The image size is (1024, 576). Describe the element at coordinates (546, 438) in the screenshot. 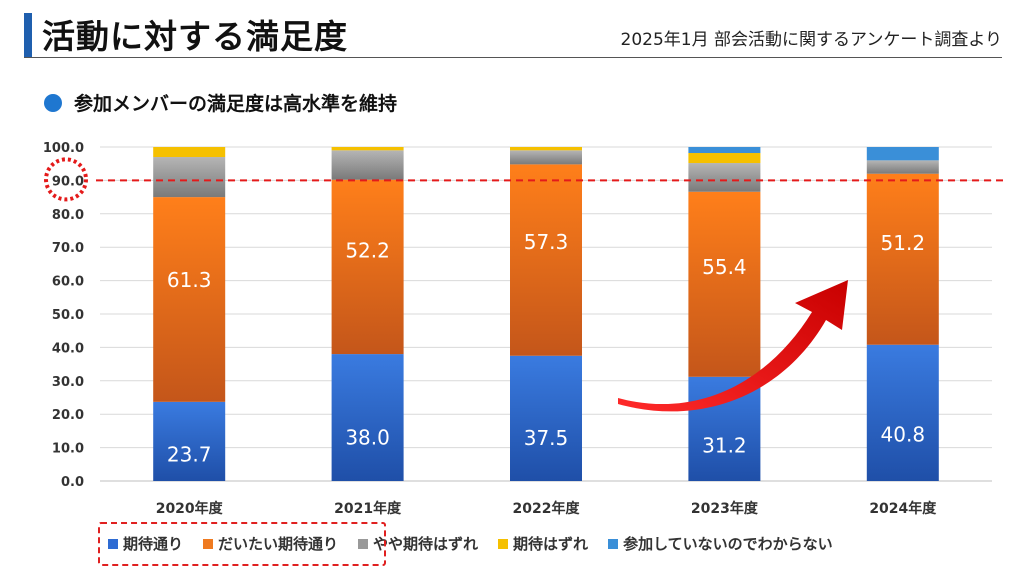

I see `data-label: 37.5` at that location.